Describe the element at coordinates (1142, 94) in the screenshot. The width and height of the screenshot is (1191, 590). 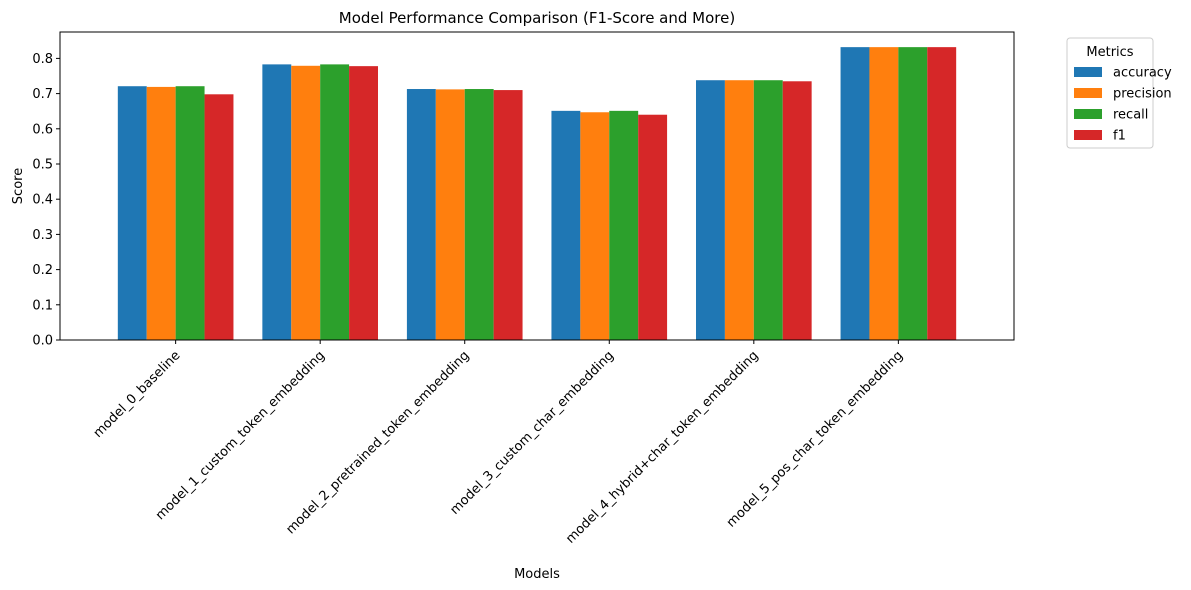
I see `legend-label-precision: precision` at that location.